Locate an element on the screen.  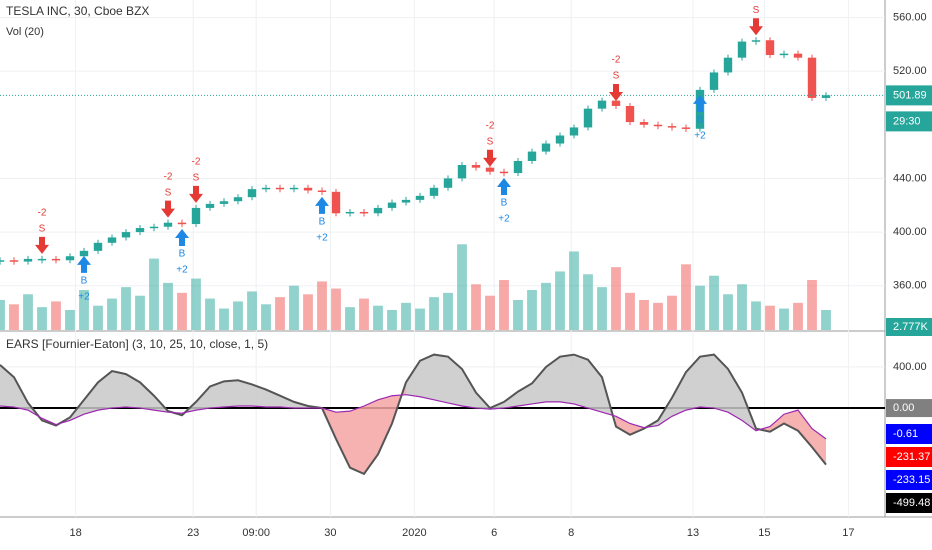
signal-label: -2 is located at coordinates (42, 213).